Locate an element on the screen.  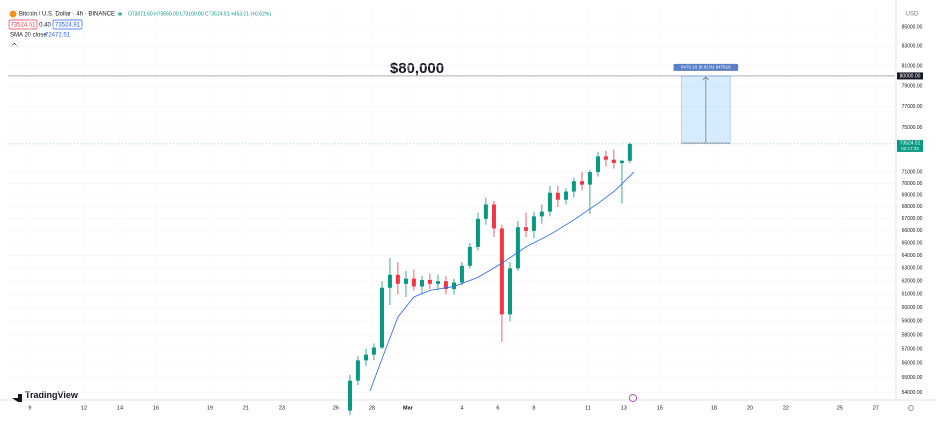
x-tick-label: 14 is located at coordinates (120, 408).